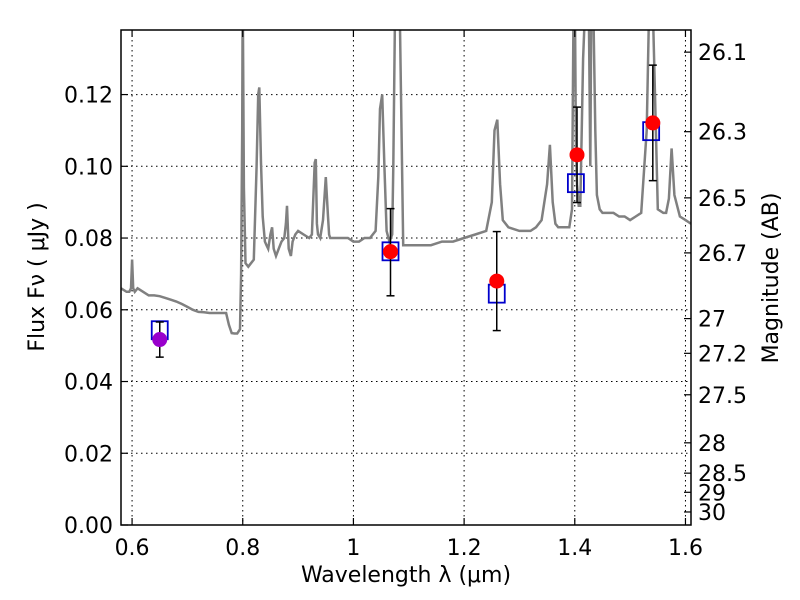 The height and width of the screenshot is (600, 800). I want to click on x-tick-label: 0.6, so click(132, 548).